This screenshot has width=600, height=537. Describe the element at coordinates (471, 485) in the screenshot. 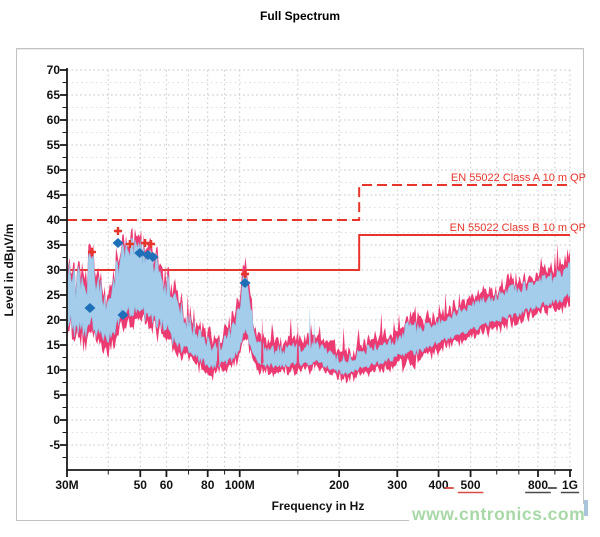

I see `x-tick-label: 500` at that location.